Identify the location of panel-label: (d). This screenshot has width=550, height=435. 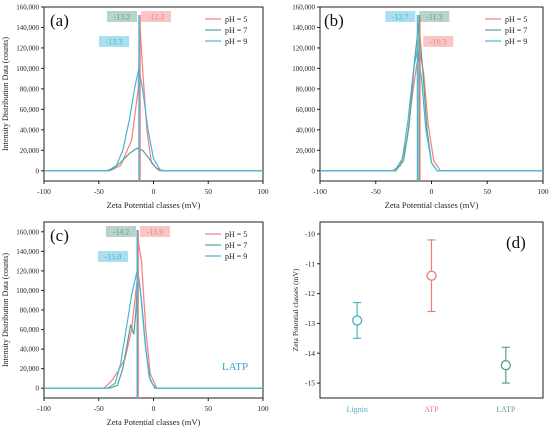
(516, 242).